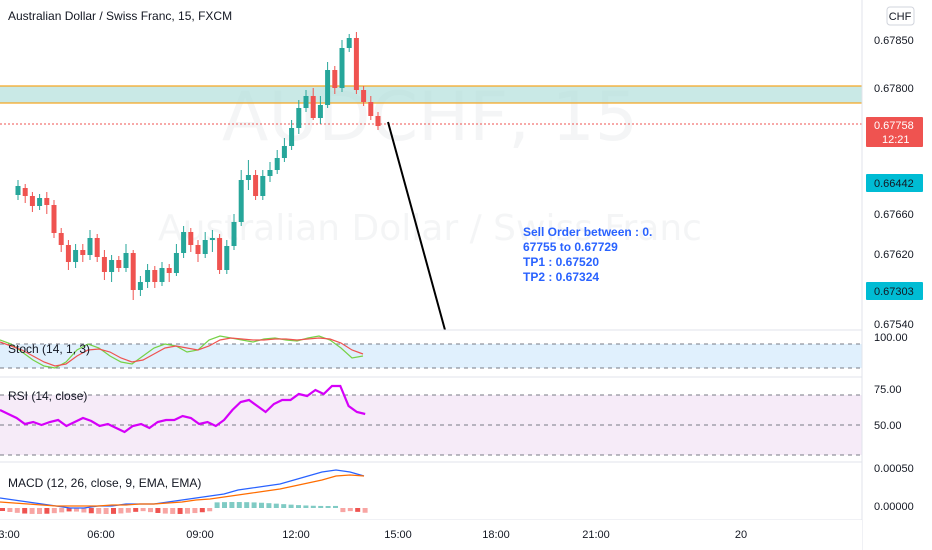 This screenshot has height=550, width=932. I want to click on stoch-d-line, so click(182, 352).